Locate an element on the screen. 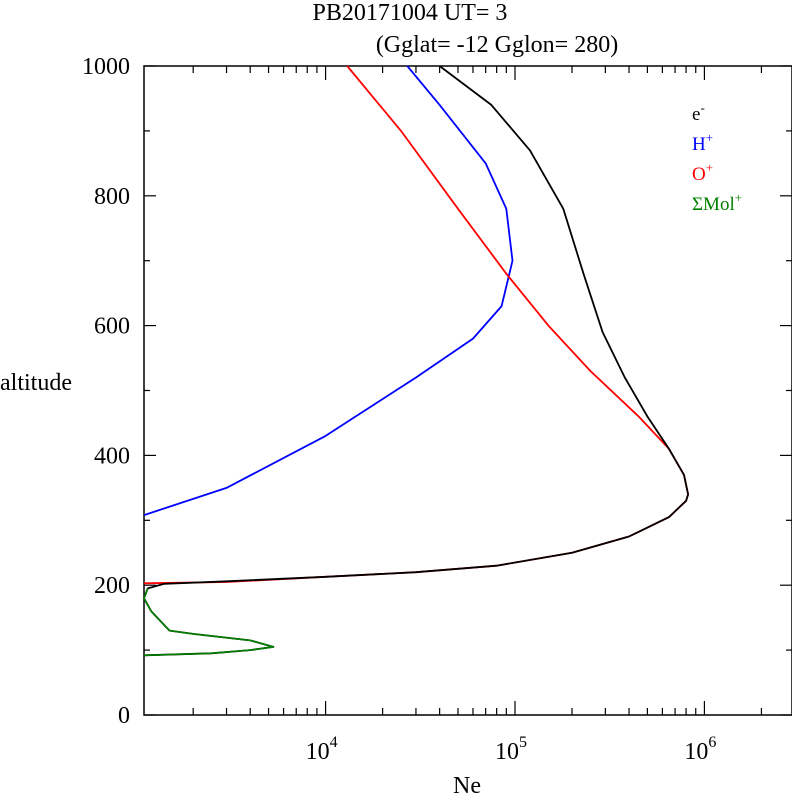 This screenshot has height=795, width=792. x-axis-label: Ne is located at coordinates (467, 784).